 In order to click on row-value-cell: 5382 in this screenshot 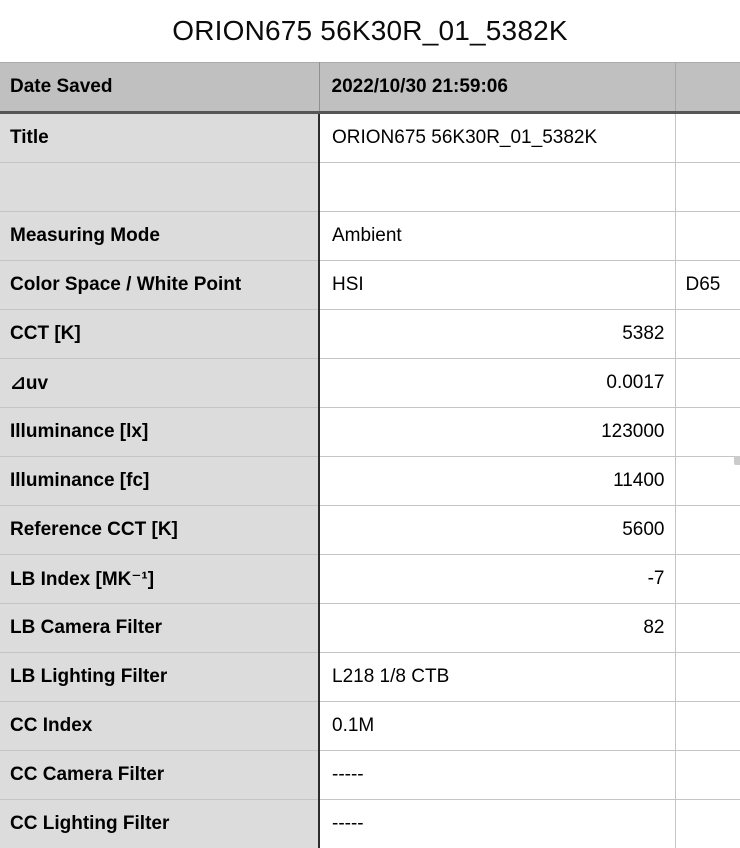, I will do `click(497, 334)`.